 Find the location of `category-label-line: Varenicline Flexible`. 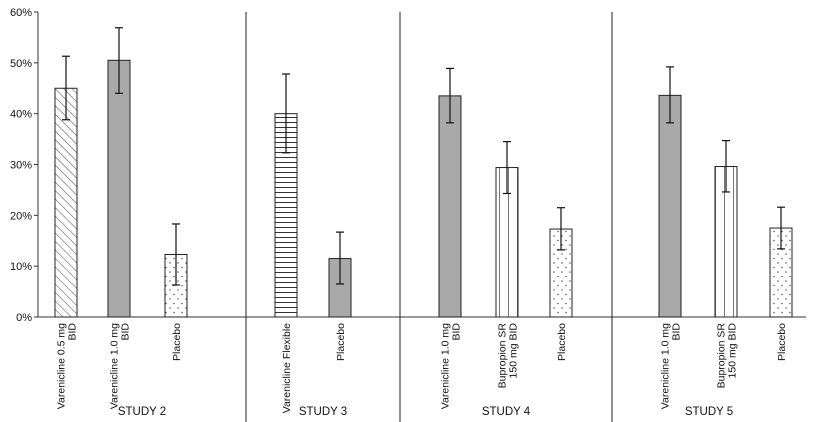

category-label-line: Varenicline Flexible is located at coordinates (287, 368).